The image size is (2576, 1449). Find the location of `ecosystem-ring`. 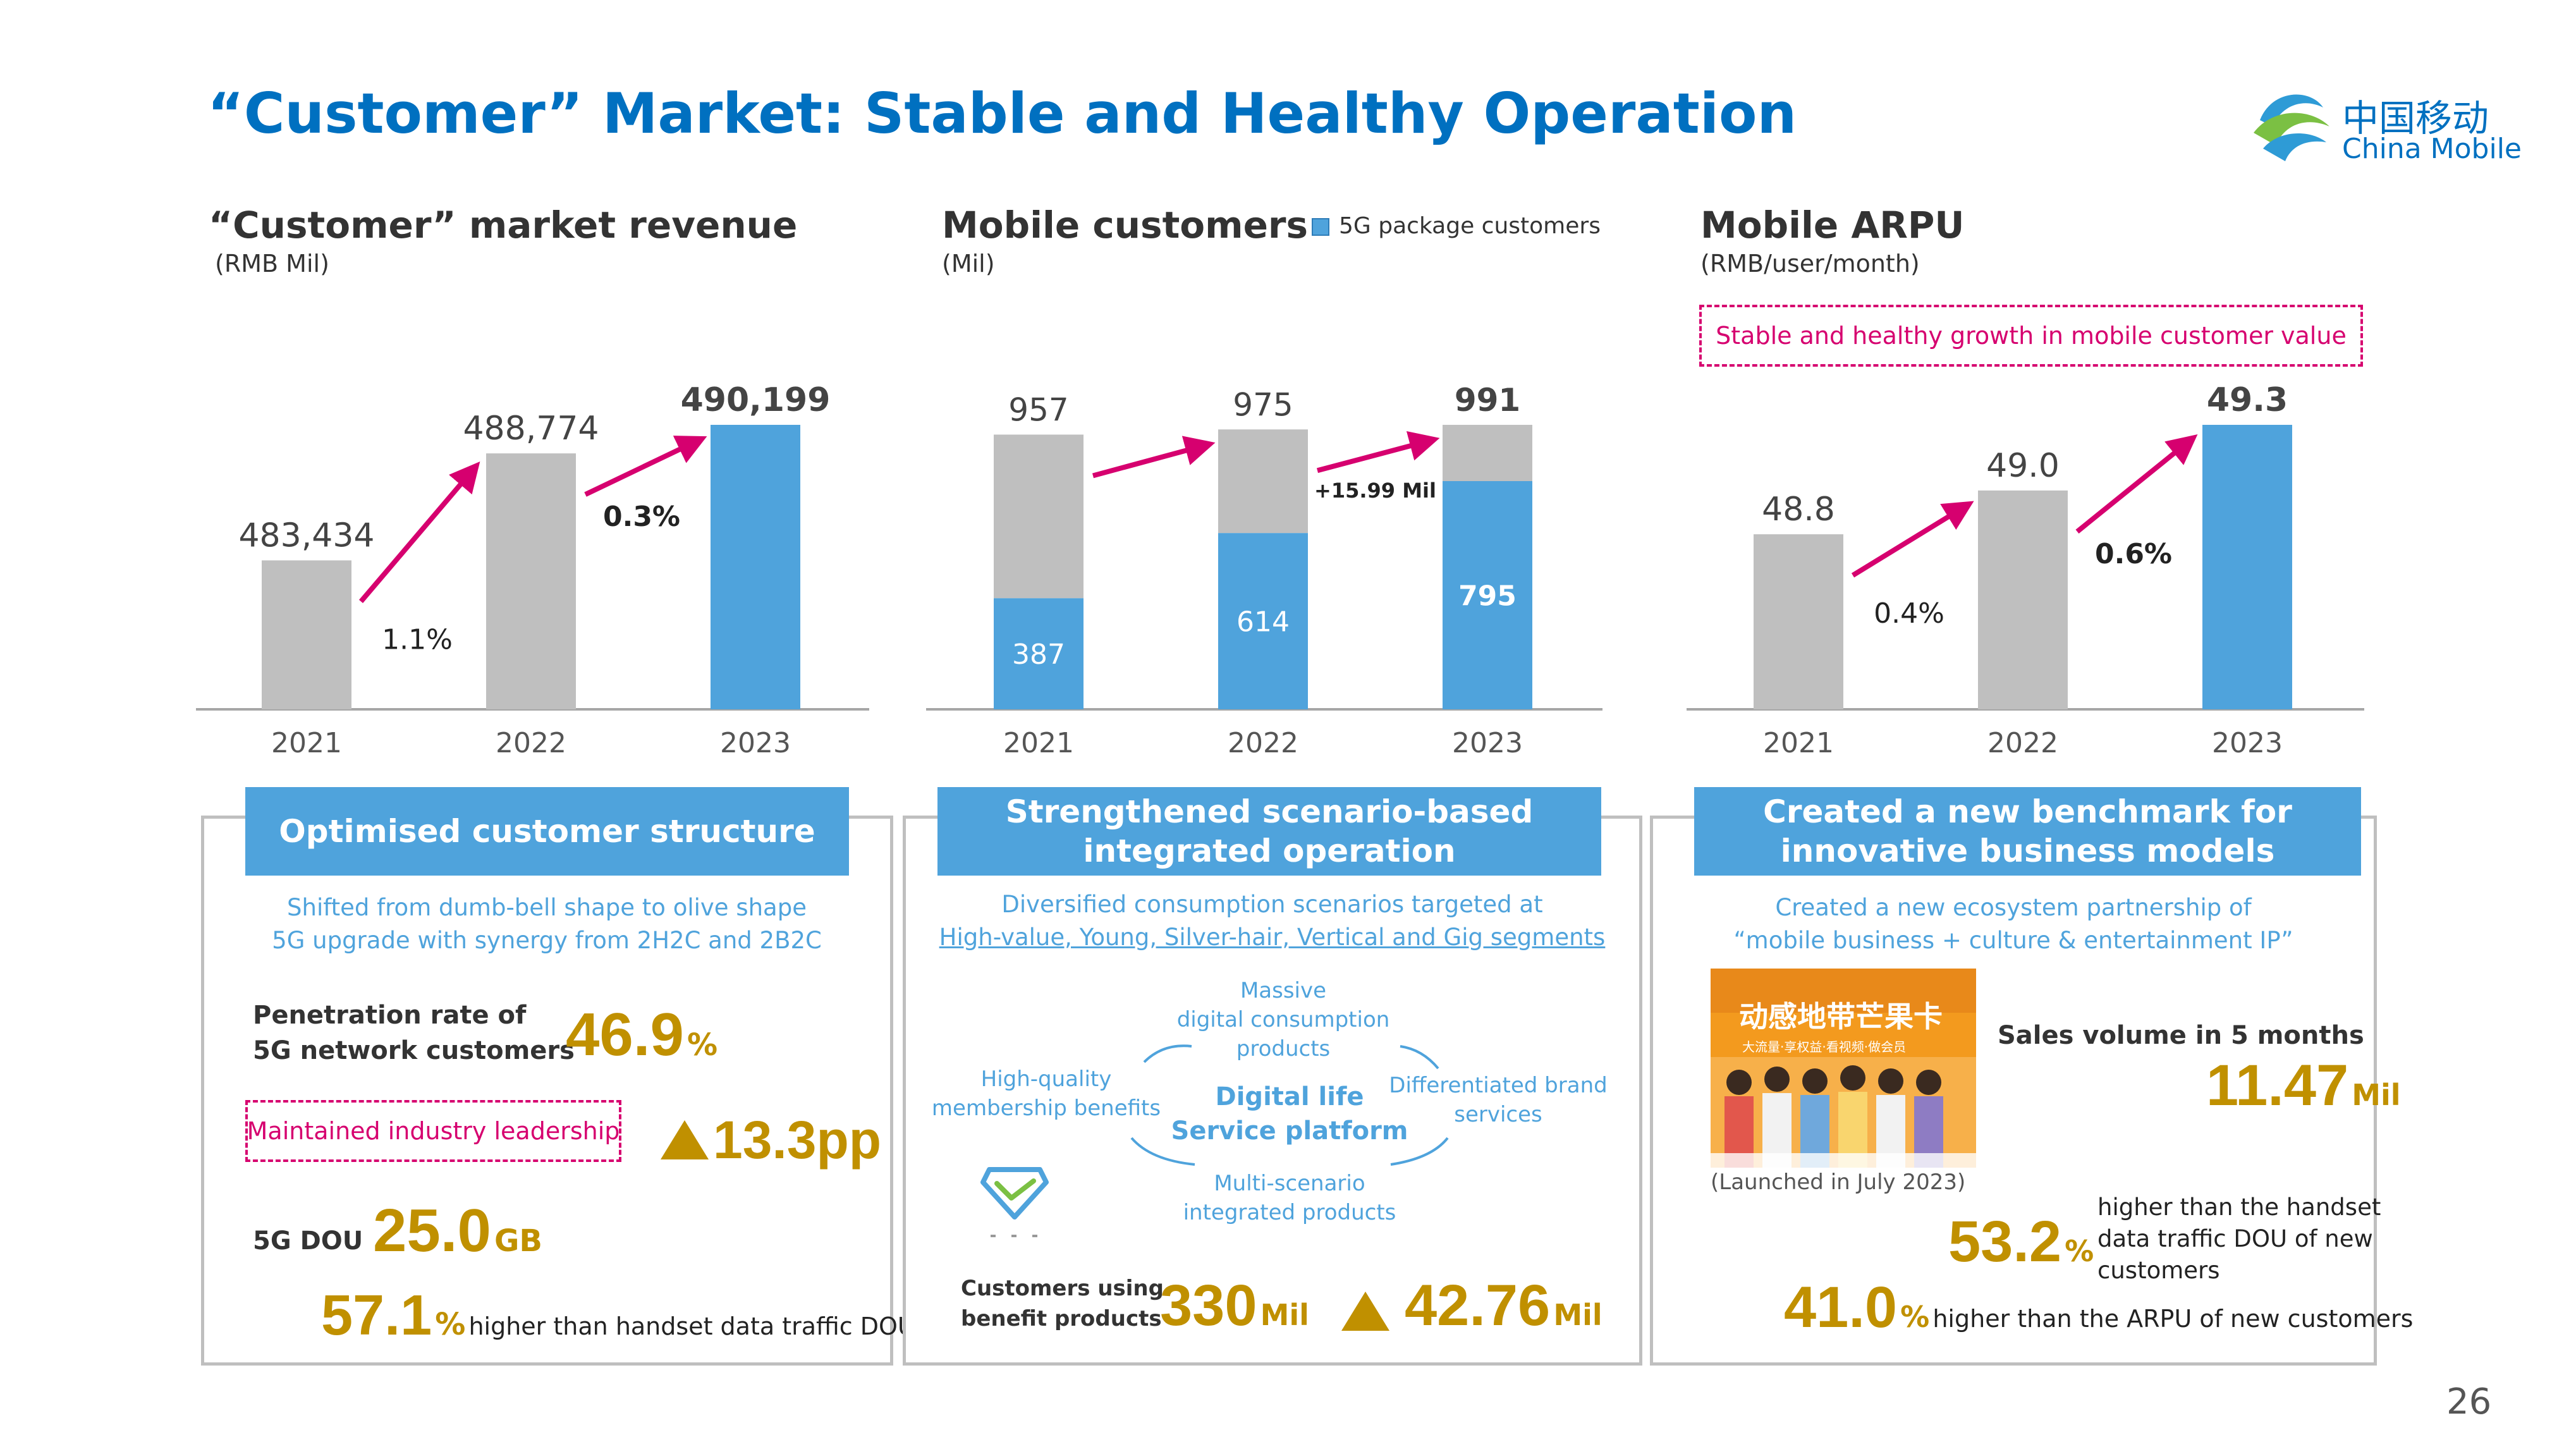

ecosystem-ring is located at coordinates (1289, 1105).